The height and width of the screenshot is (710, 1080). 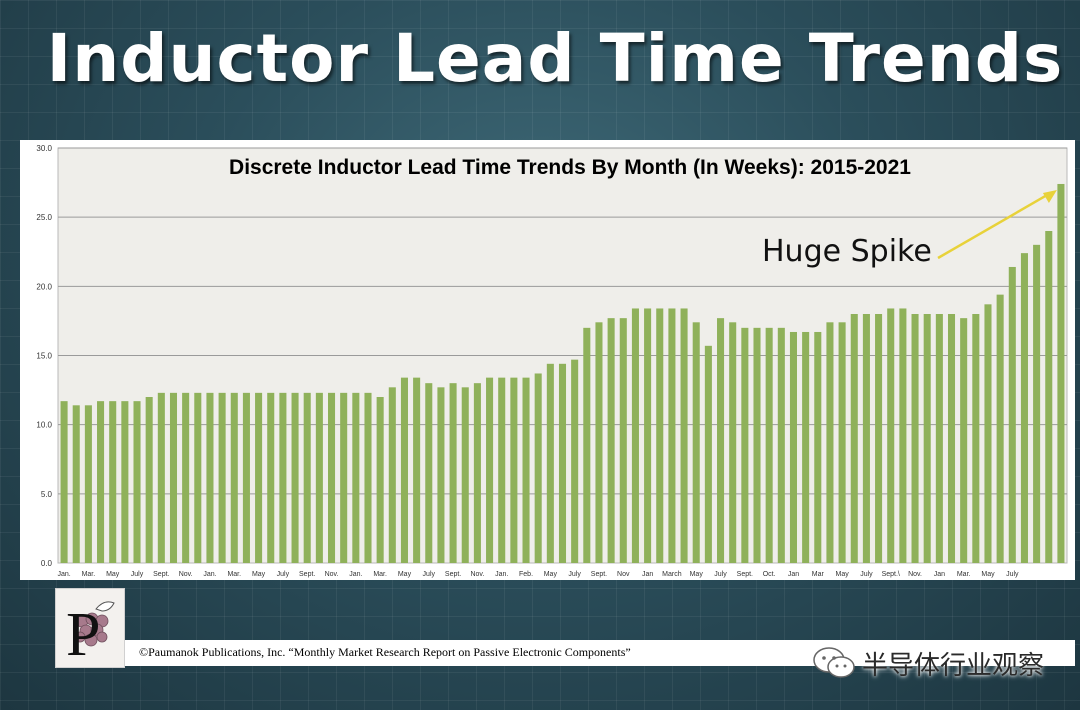 What do you see at coordinates (83, 634) in the screenshot?
I see `logo-letter: P` at bounding box center [83, 634].